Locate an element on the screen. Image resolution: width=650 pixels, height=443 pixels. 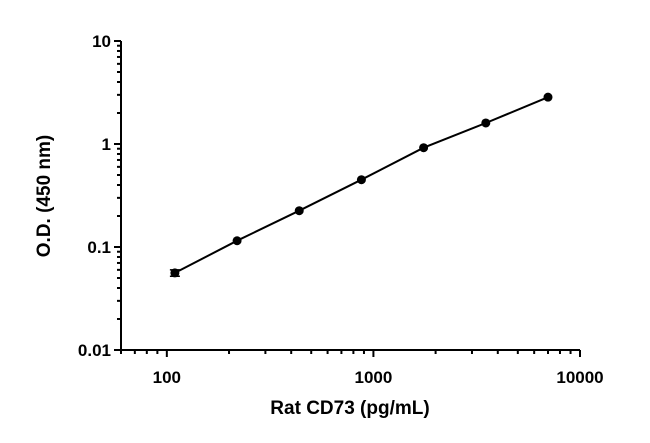
y-tick-label: 10 is located at coordinates (101, 41).